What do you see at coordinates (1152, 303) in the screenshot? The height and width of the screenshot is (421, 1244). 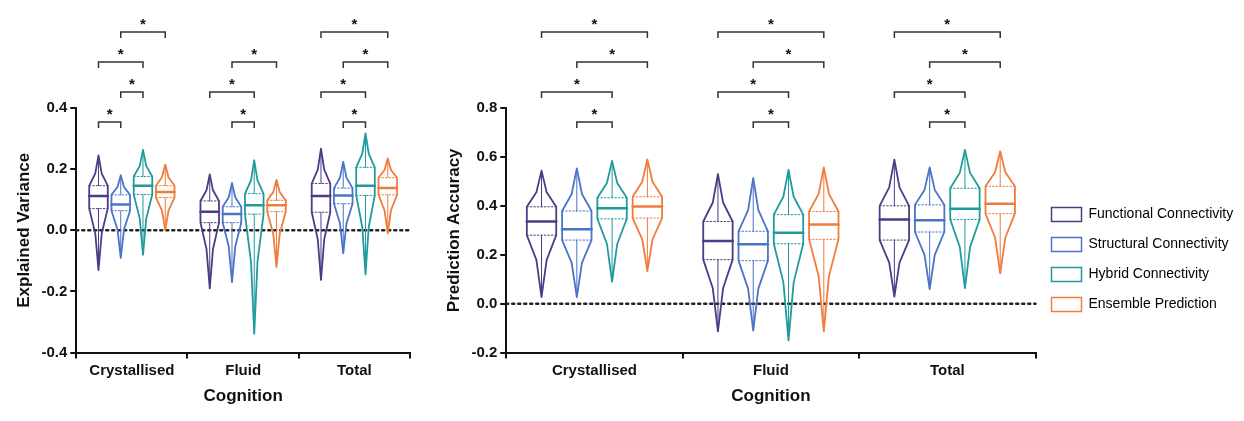 I see `legend-label: Ensemble Prediction` at bounding box center [1152, 303].